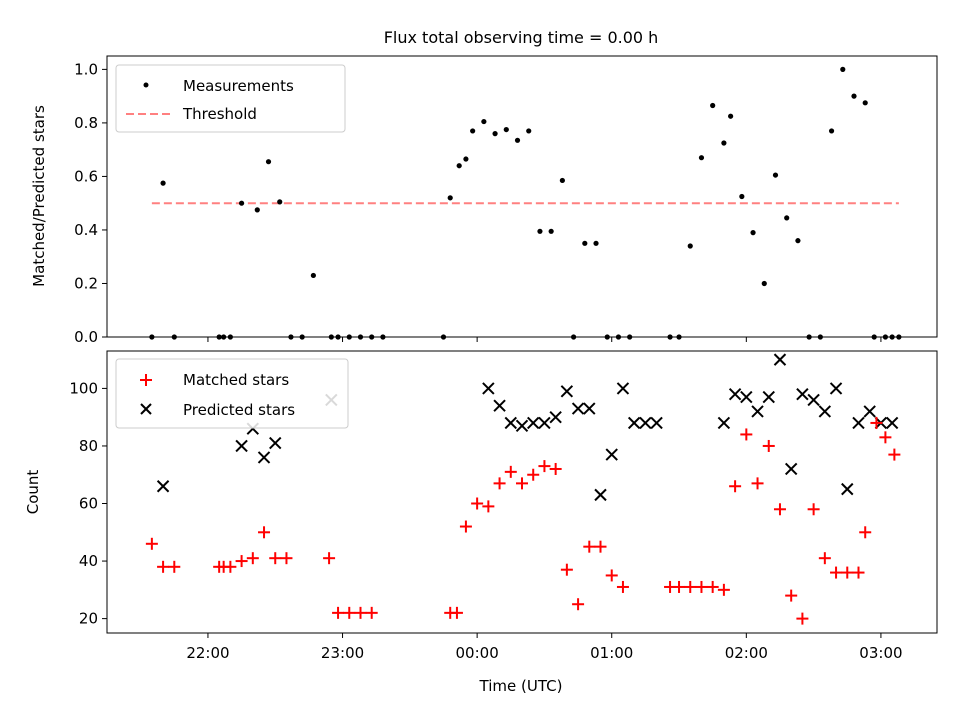 Image resolution: width=960 pixels, height=720 pixels. I want to click on top-y-tick-label: 0.2, so click(86, 283).